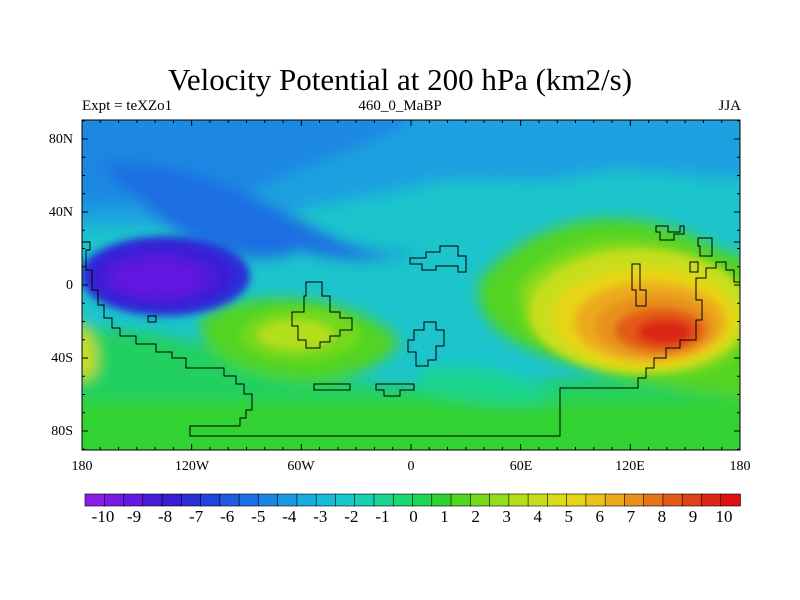 This screenshot has height=600, width=800. I want to click on colorbar-label: -10, so click(103, 516).